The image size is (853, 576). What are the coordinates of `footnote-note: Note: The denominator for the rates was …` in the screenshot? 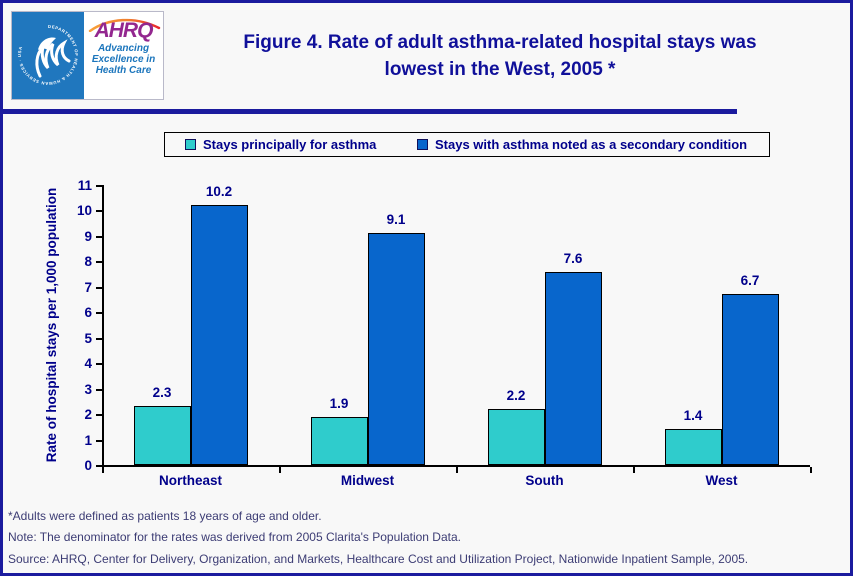 It's located at (234, 537).